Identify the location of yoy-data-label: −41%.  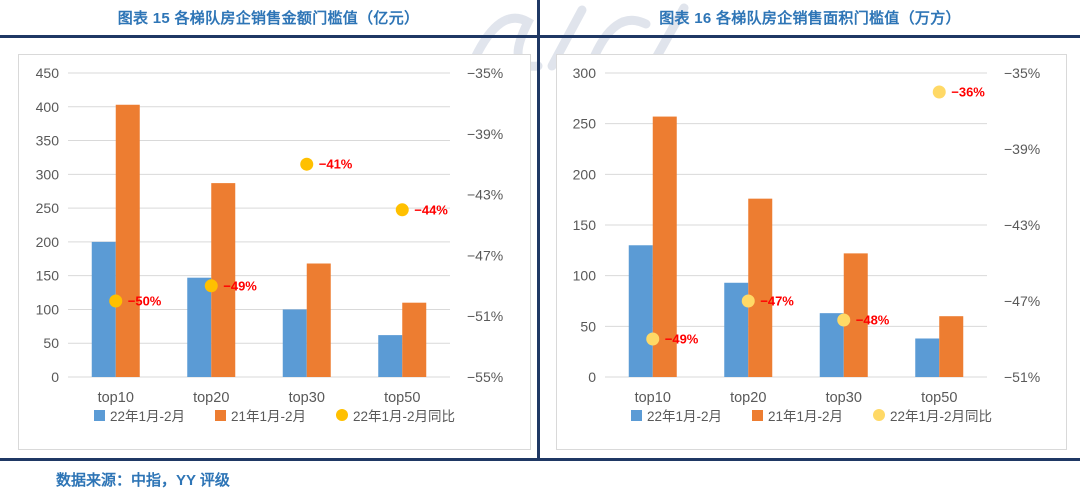
(335, 164).